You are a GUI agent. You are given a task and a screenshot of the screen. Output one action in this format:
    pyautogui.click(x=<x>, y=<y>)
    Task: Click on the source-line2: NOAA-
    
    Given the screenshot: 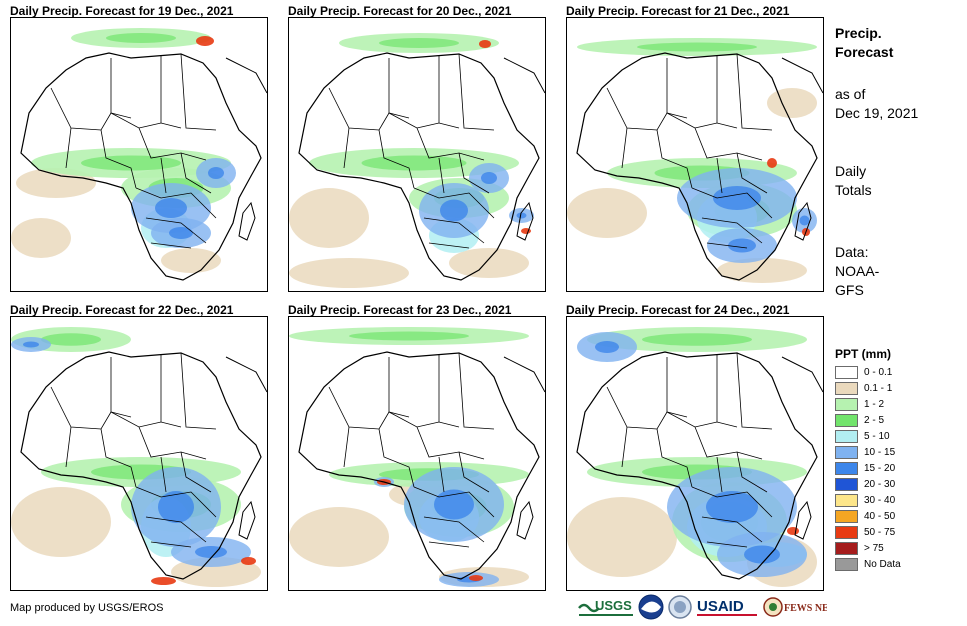 What is the action you would take?
    pyautogui.click(x=857, y=271)
    